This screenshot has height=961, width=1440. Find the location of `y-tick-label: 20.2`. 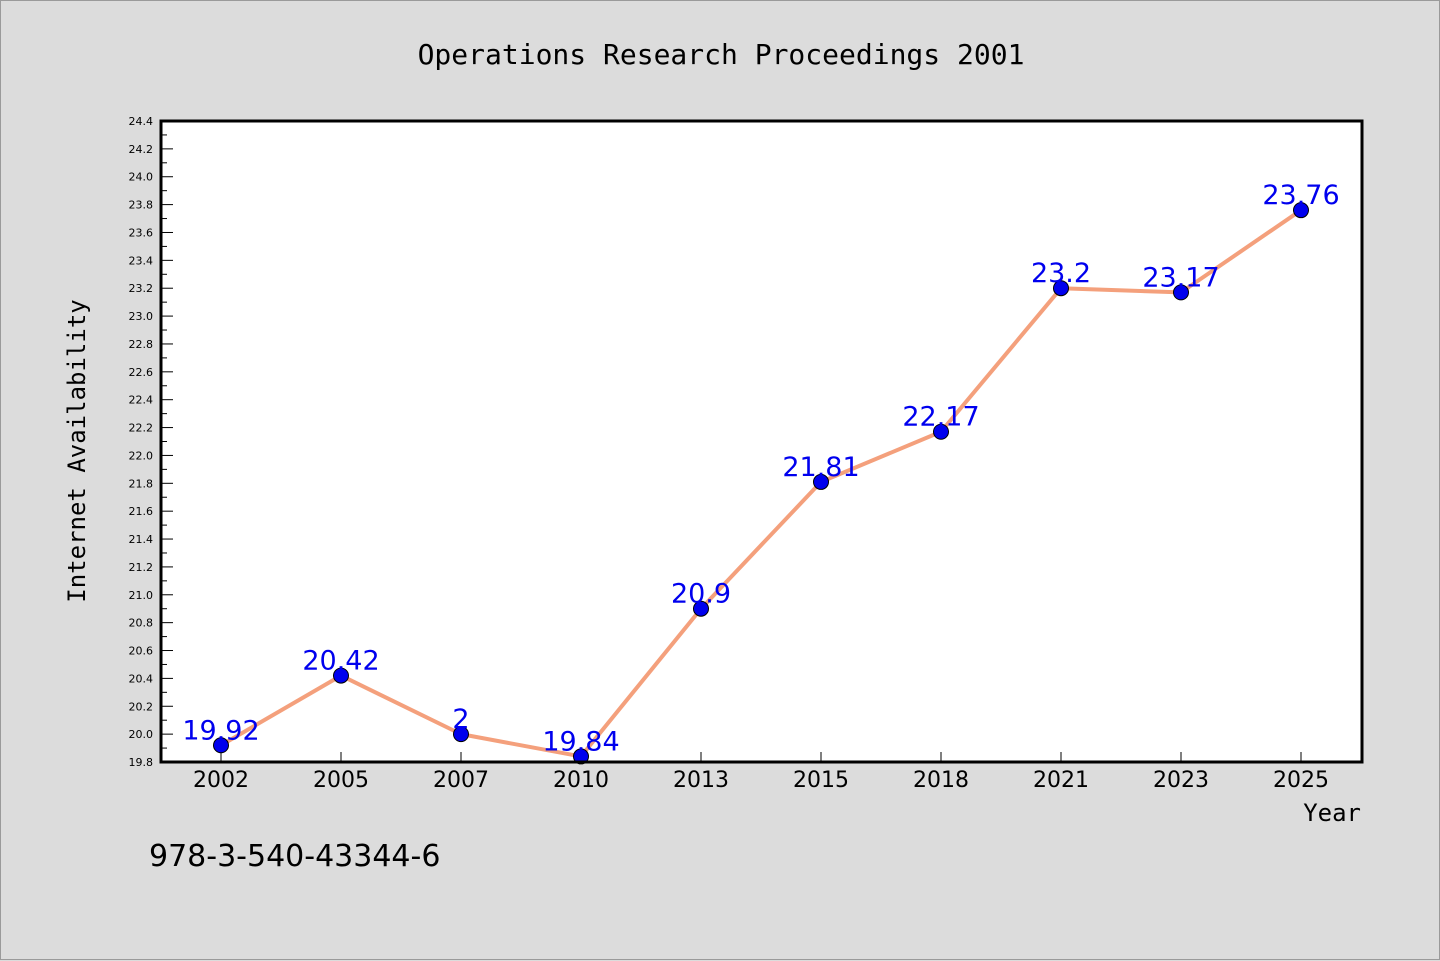

y-tick-label: 20.2 is located at coordinates (141, 706).